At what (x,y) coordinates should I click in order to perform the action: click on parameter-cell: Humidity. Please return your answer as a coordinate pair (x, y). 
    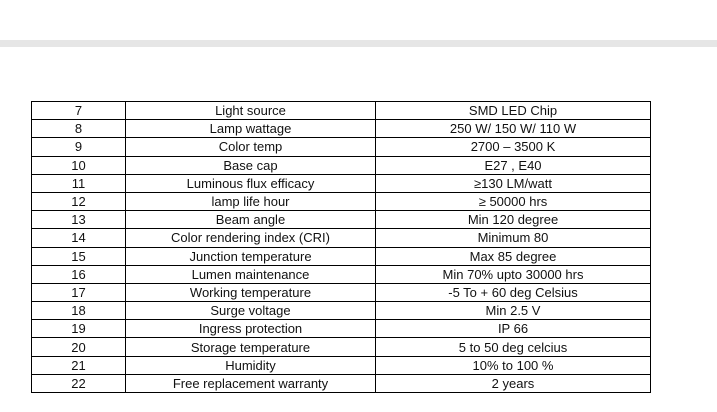
    Looking at the image, I should click on (250, 365).